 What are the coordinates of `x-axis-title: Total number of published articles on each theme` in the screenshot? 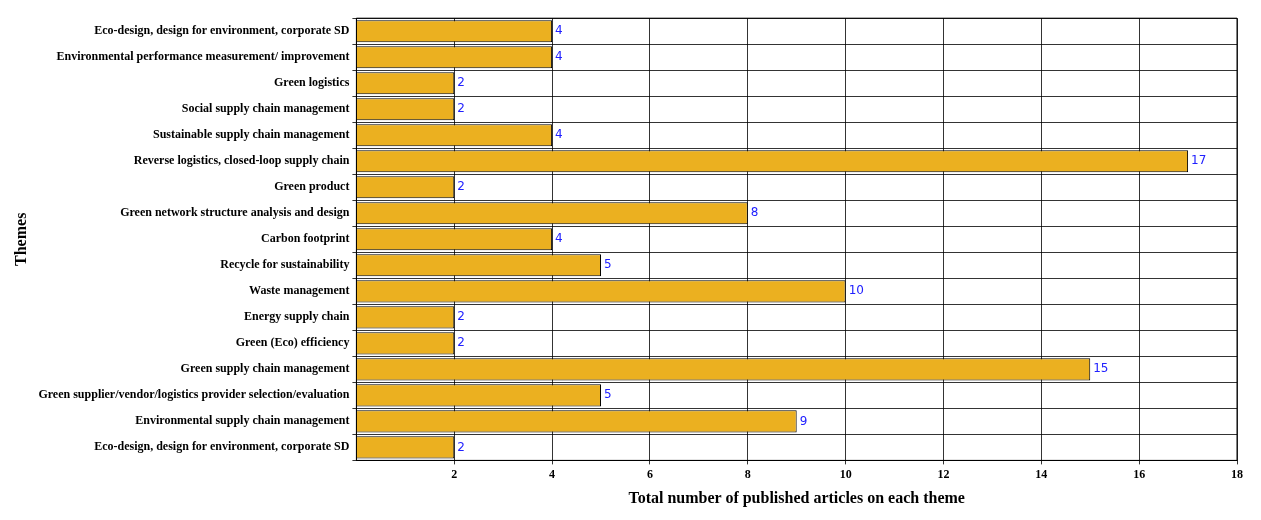 It's located at (796, 497).